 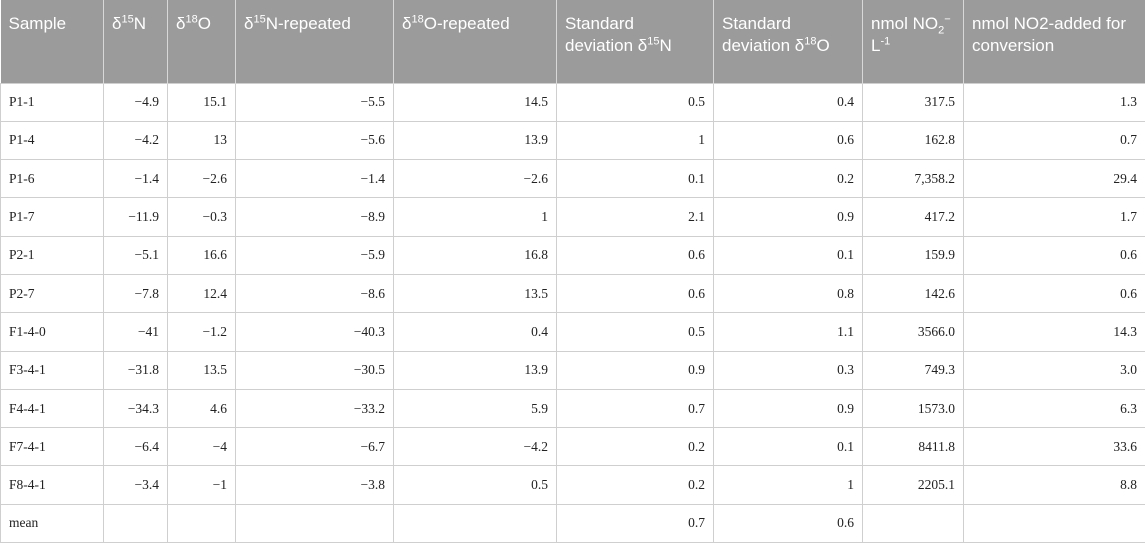 What do you see at coordinates (52, 370) in the screenshot?
I see `table-cell: F3-4-1` at bounding box center [52, 370].